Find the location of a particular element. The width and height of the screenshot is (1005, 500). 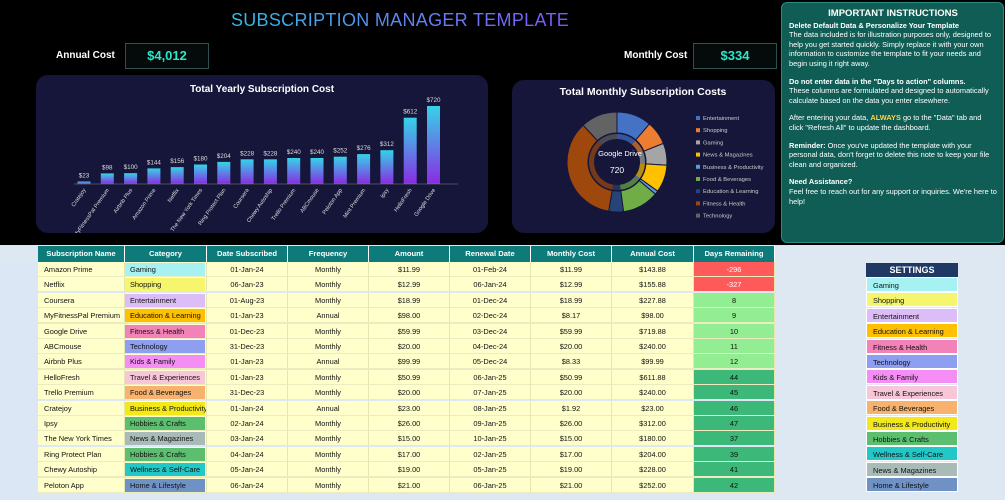

value-label: $312 is located at coordinates (387, 144).